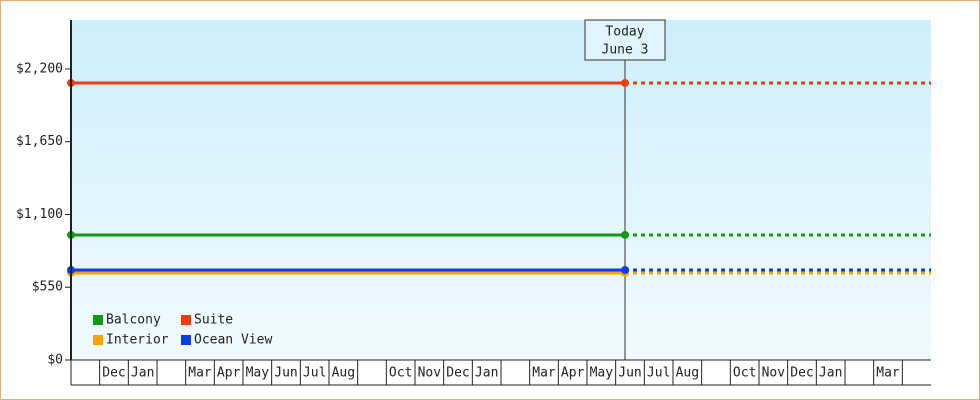 The width and height of the screenshot is (980, 400). Describe the element at coordinates (624, 32) in the screenshot. I see `today-label: Today` at that location.